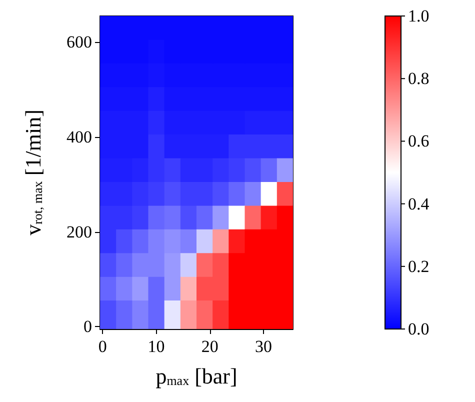 The width and height of the screenshot is (475, 402). What do you see at coordinates (79, 136) in the screenshot?
I see `y-tick-label: 400` at bounding box center [79, 136].